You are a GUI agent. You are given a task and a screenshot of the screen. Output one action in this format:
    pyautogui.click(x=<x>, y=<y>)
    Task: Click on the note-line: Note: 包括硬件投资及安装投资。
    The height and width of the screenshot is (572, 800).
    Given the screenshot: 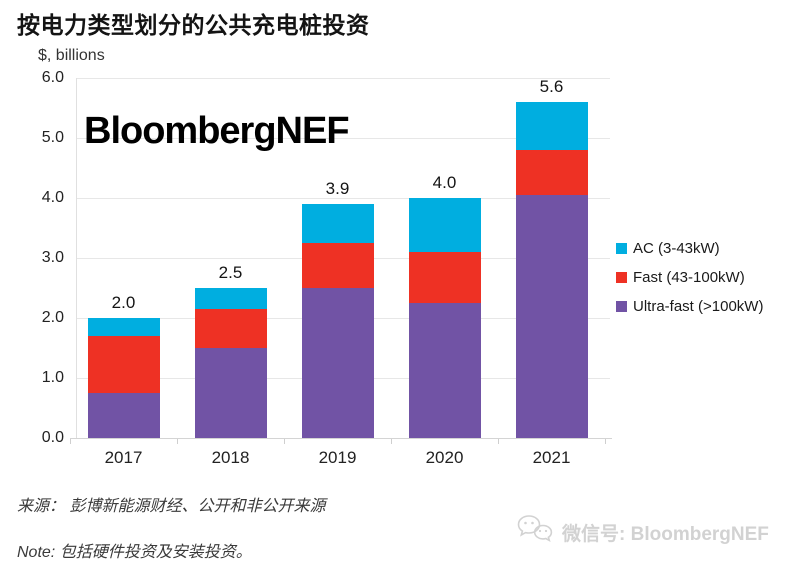 What is the action you would take?
    pyautogui.click(x=134, y=552)
    